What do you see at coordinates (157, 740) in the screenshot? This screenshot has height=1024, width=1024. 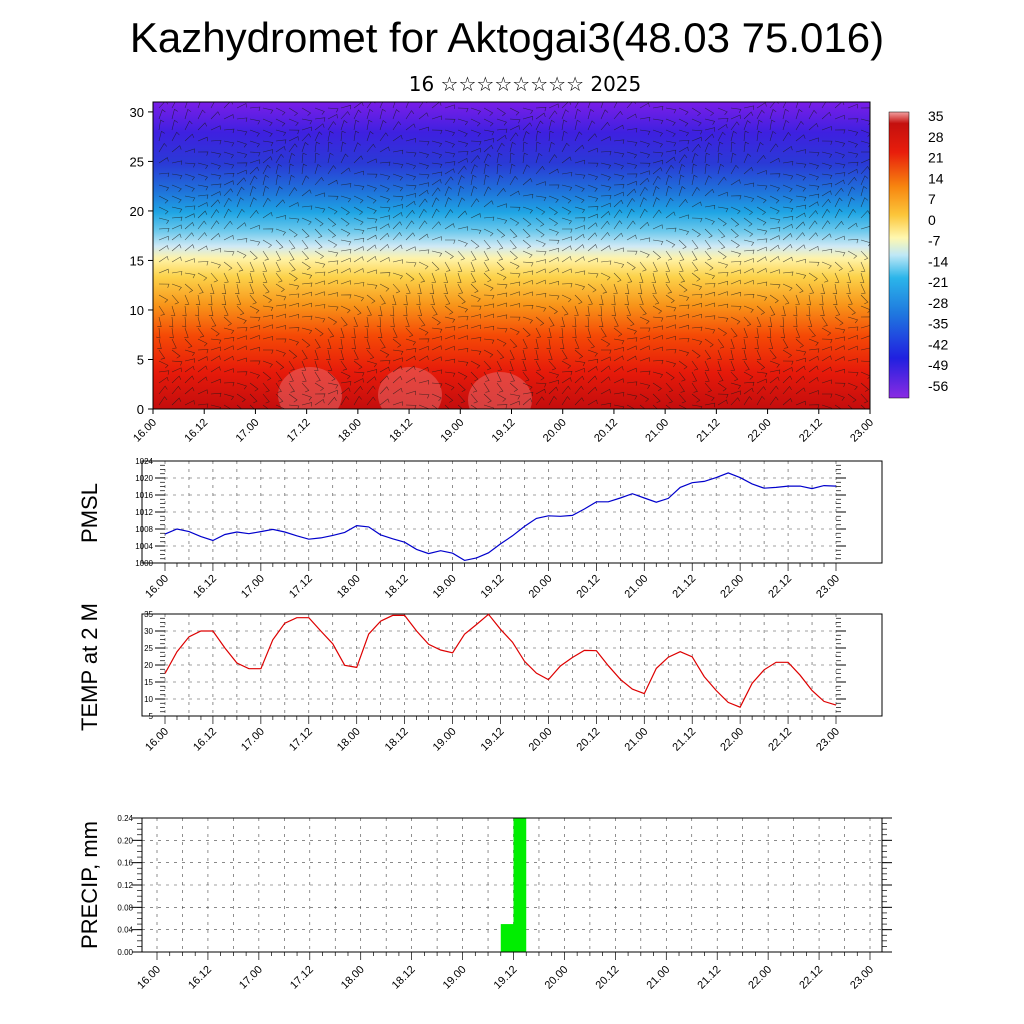 I see `x-tick-label: 16.00` at bounding box center [157, 740].